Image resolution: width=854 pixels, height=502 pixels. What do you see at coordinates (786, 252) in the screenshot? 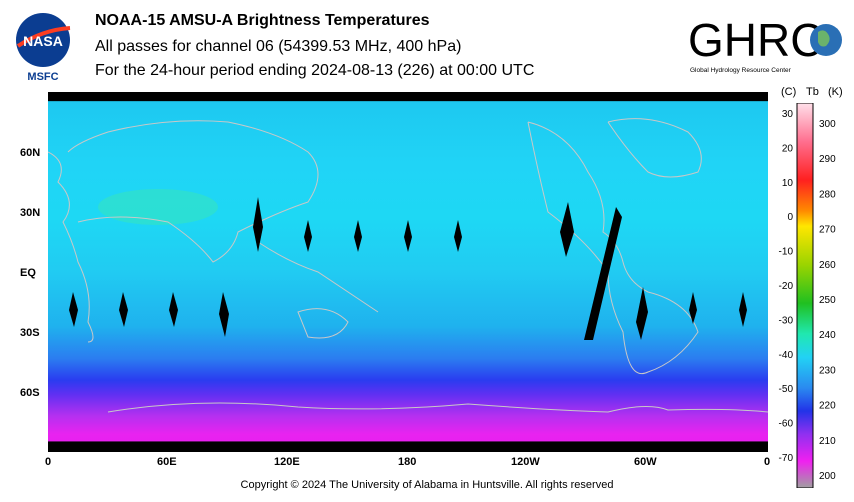
I see `celsius-tick-label: -10` at bounding box center [786, 252].